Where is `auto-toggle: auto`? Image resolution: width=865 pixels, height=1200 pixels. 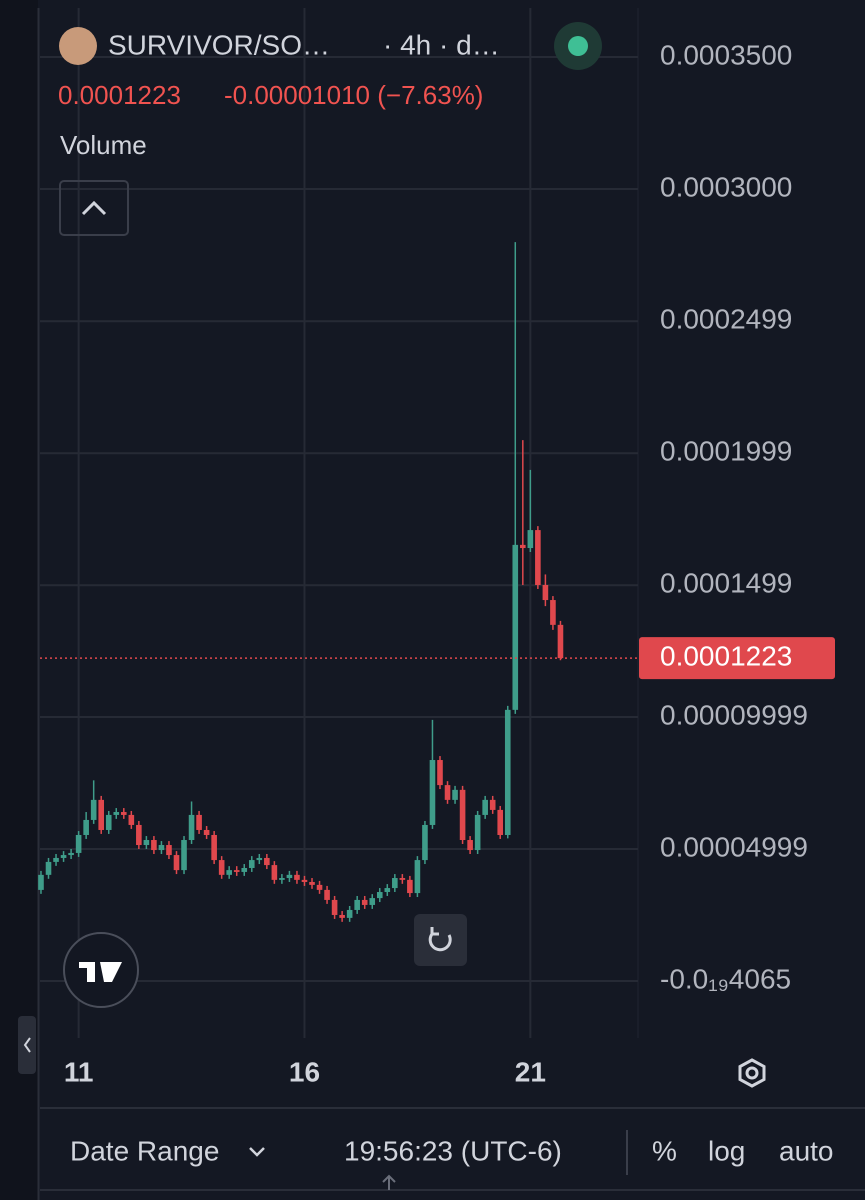 auto-toggle: auto is located at coordinates (806, 1150).